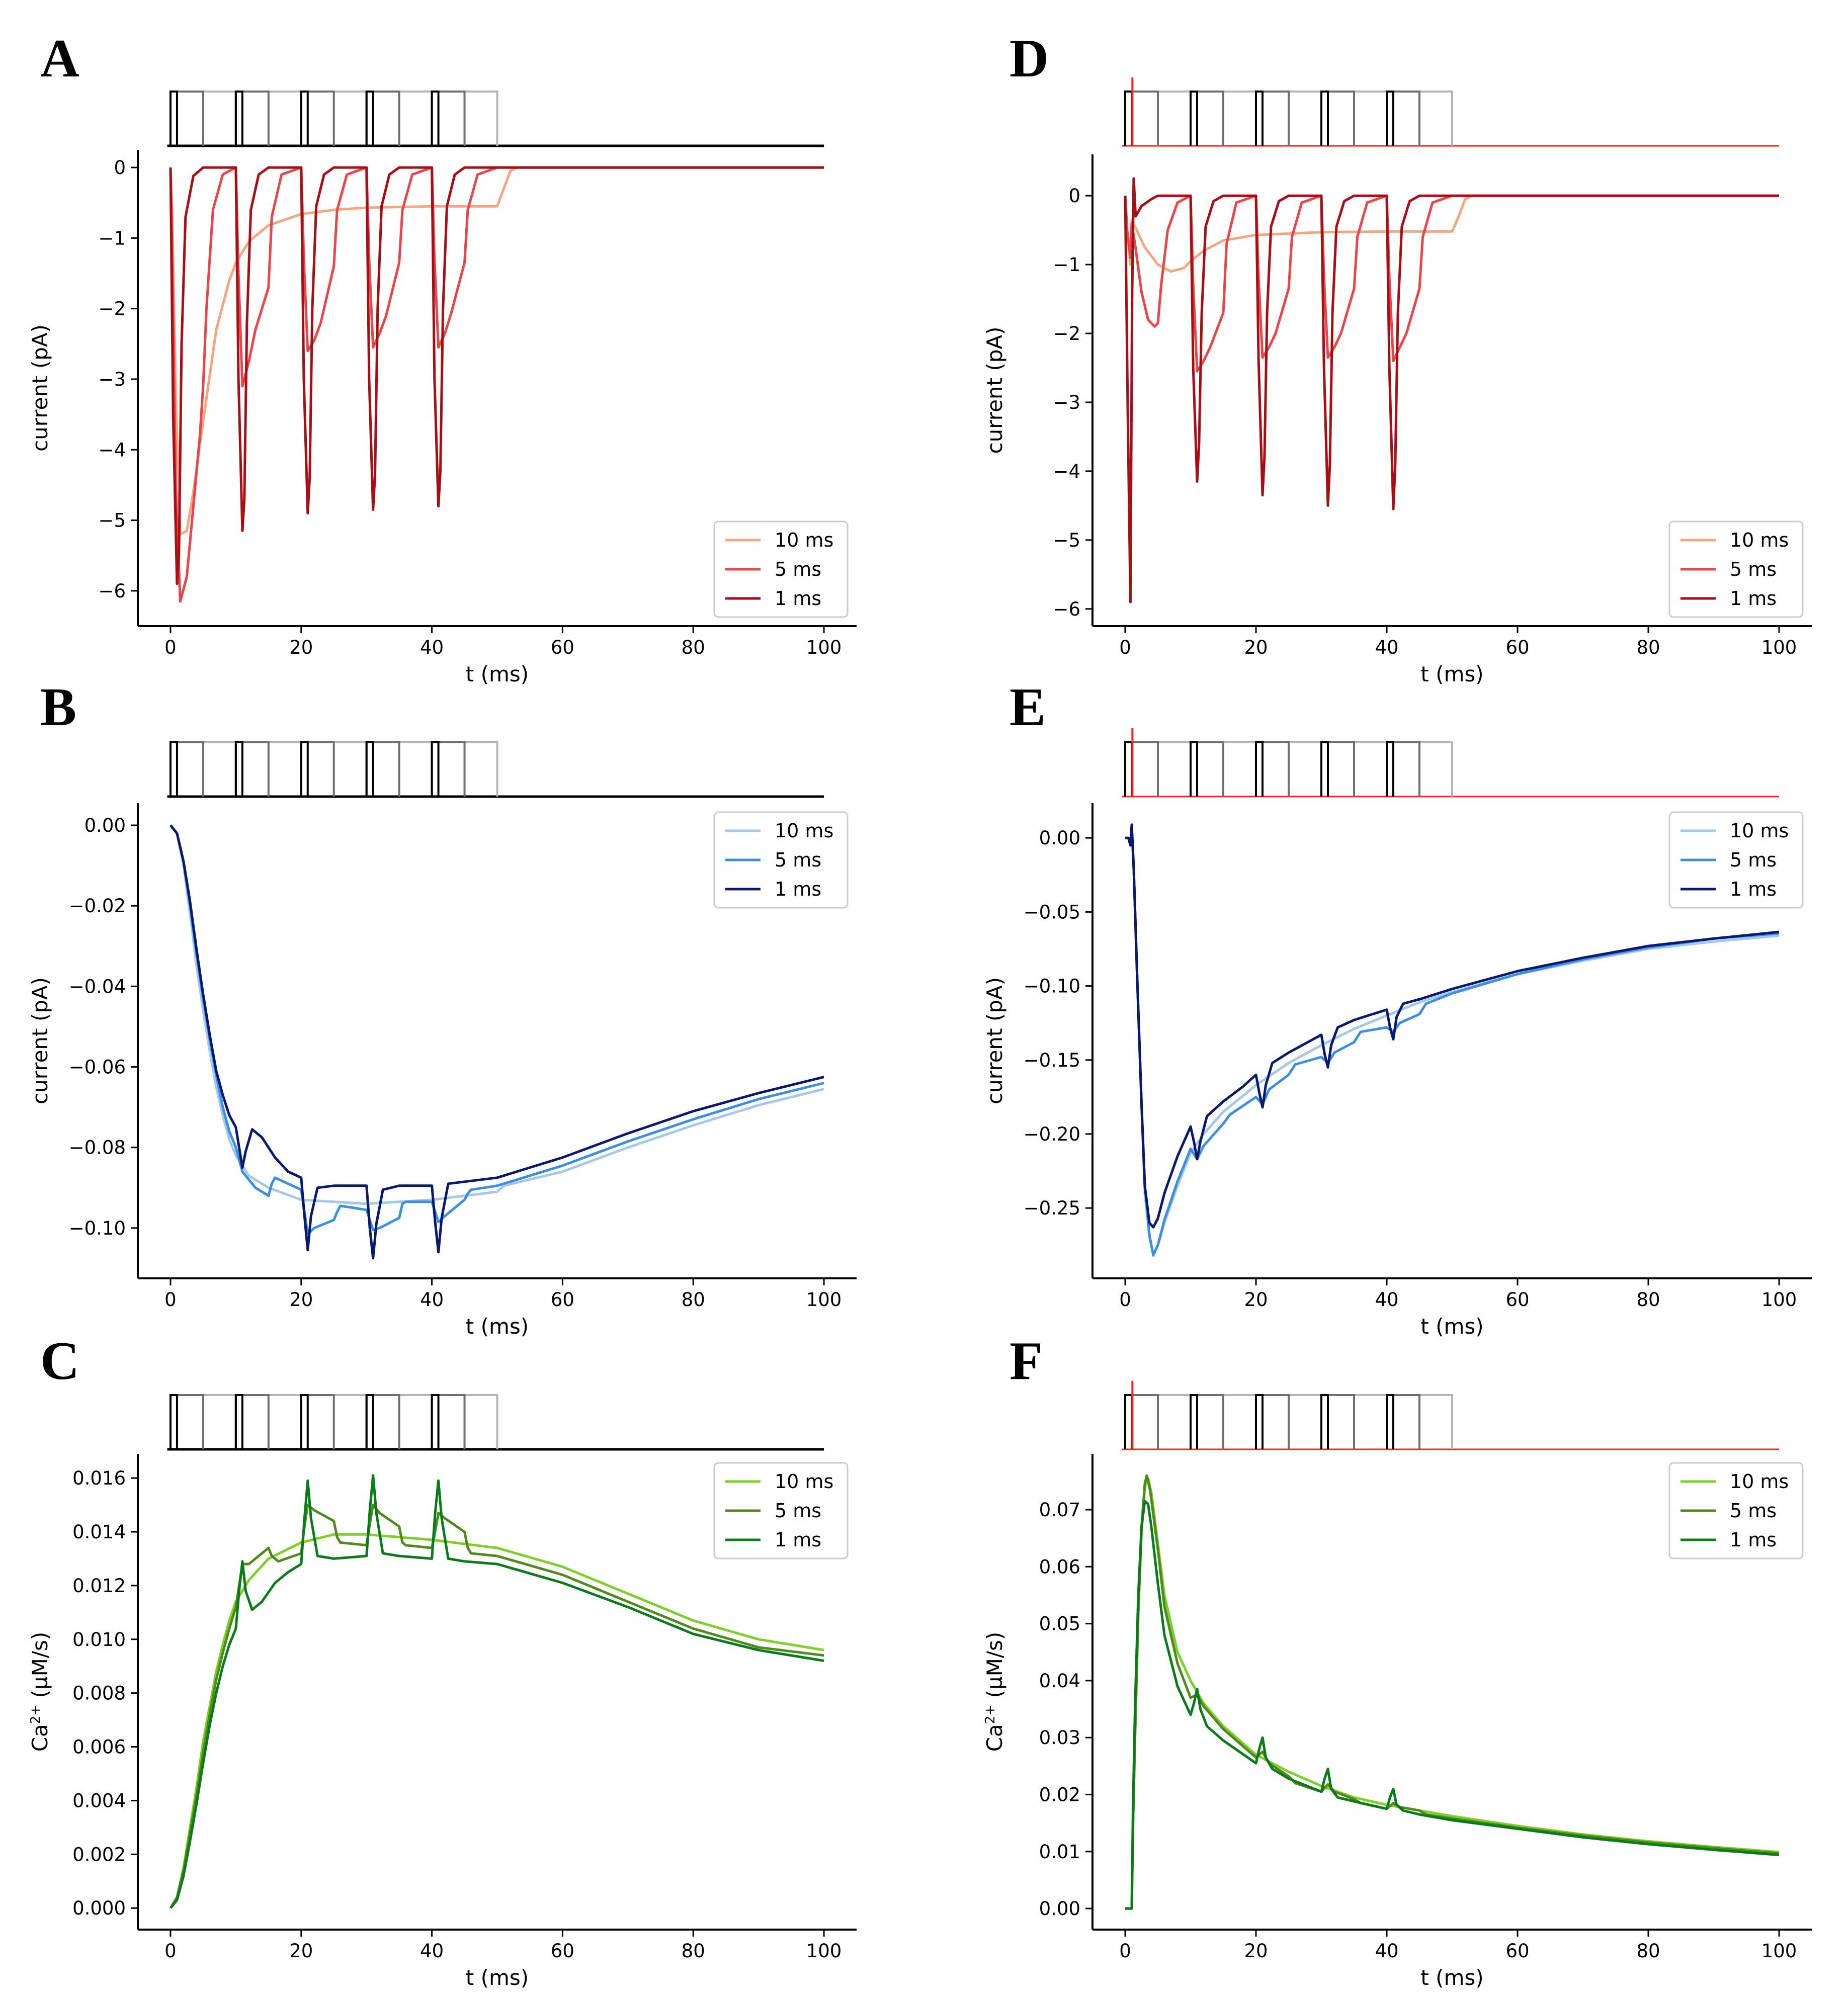 This screenshot has width=1848, height=2000. I want to click on y-tick-label: −0.20, so click(1052, 1134).